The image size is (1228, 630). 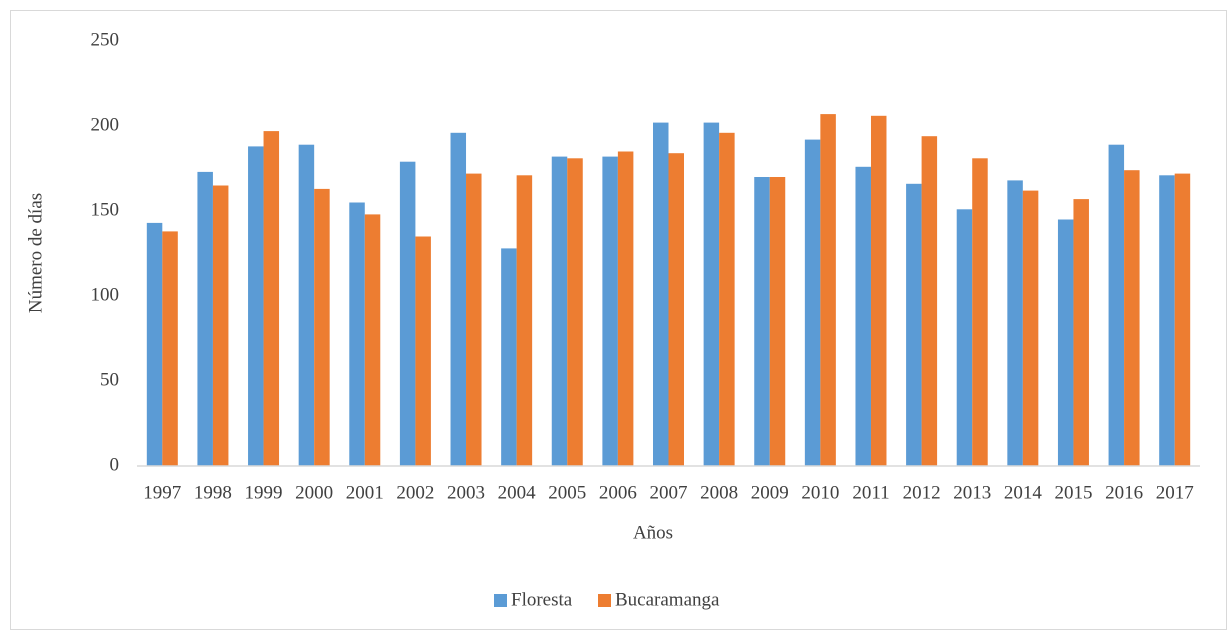 I want to click on y-tick-label: 250, so click(x=105, y=39).